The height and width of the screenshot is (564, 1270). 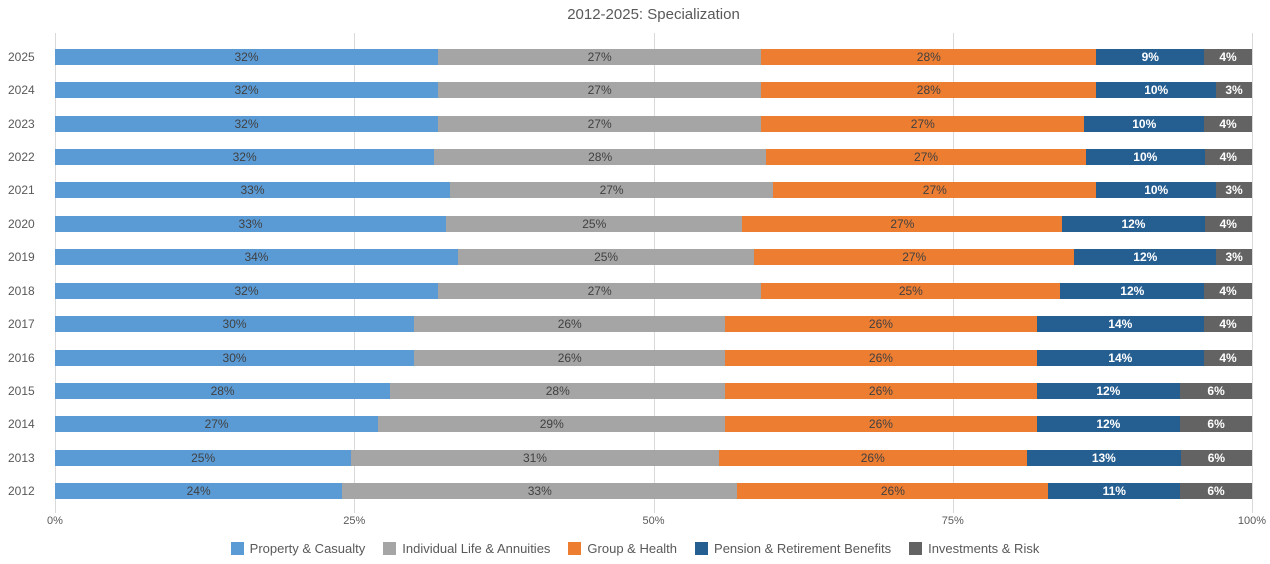 What do you see at coordinates (1216, 390) in the screenshot?
I see `data-label: 6%` at bounding box center [1216, 390].